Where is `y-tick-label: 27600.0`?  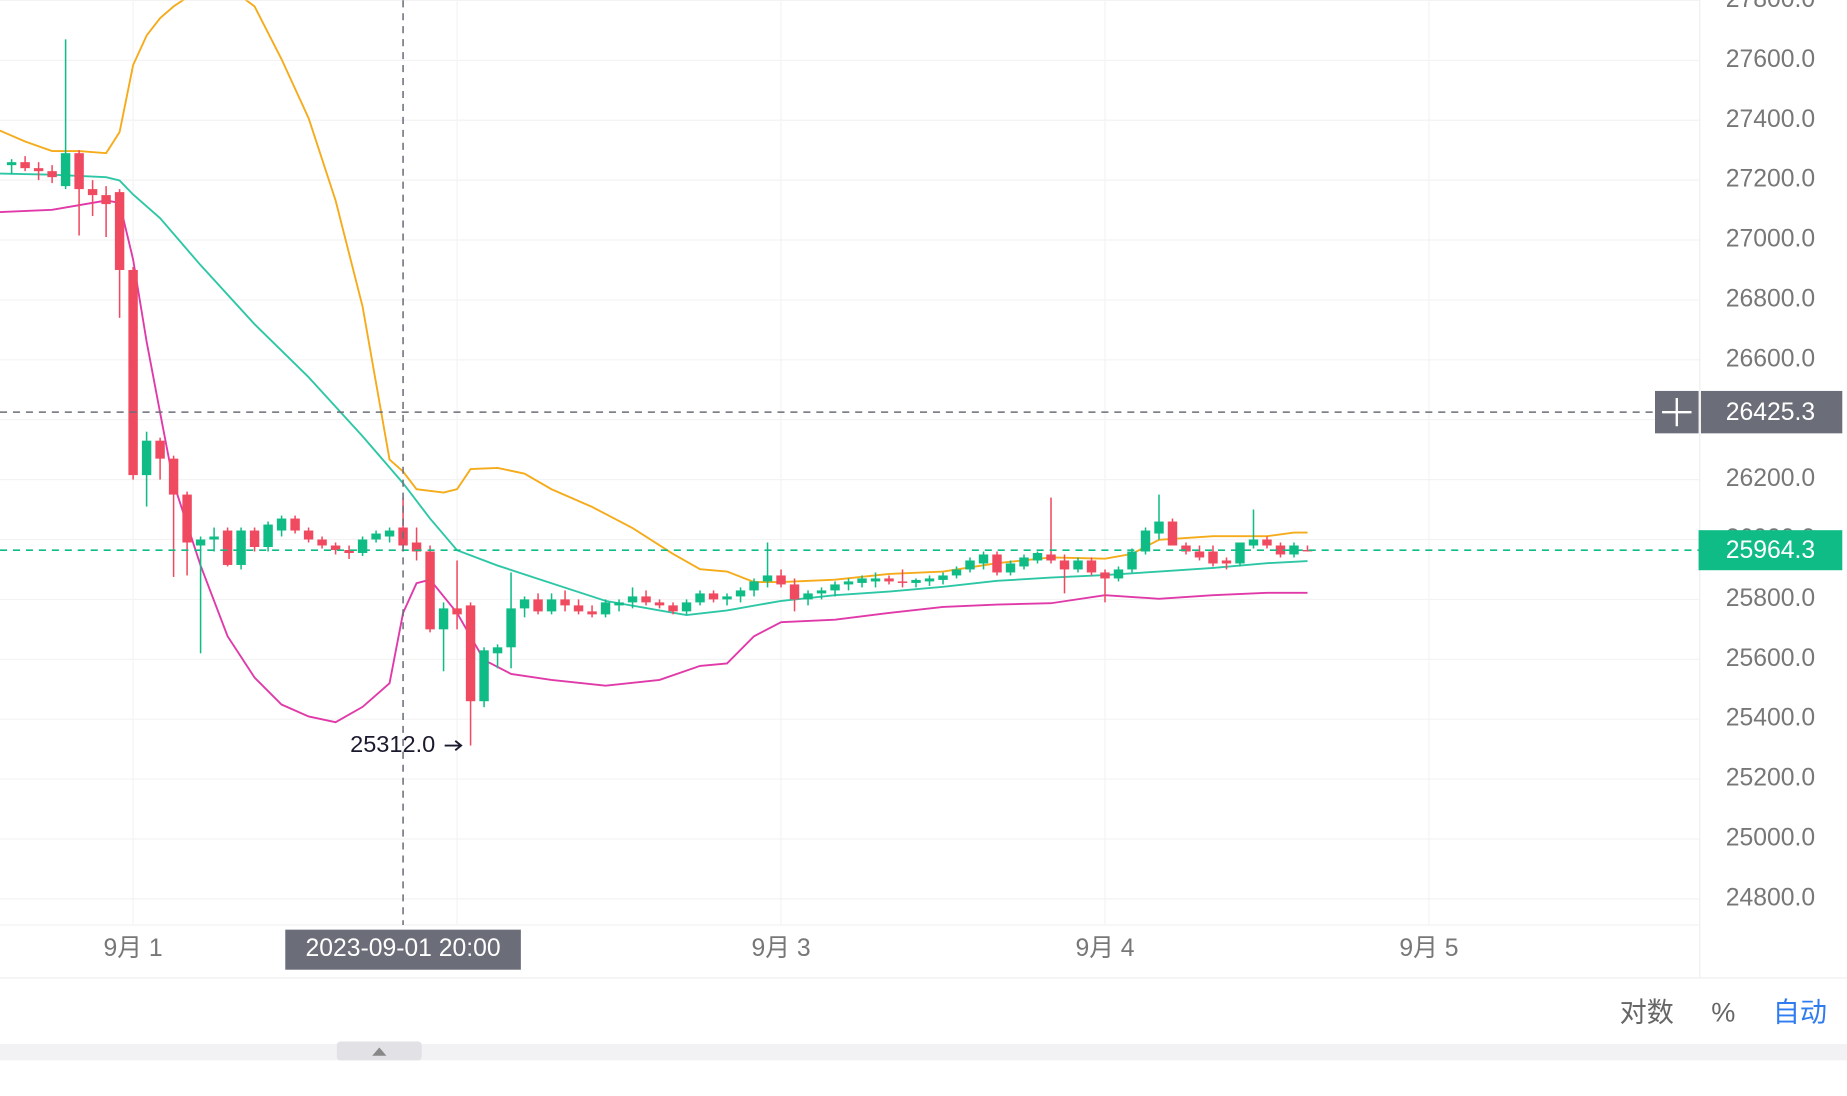 y-tick-label: 27600.0 is located at coordinates (1770, 59).